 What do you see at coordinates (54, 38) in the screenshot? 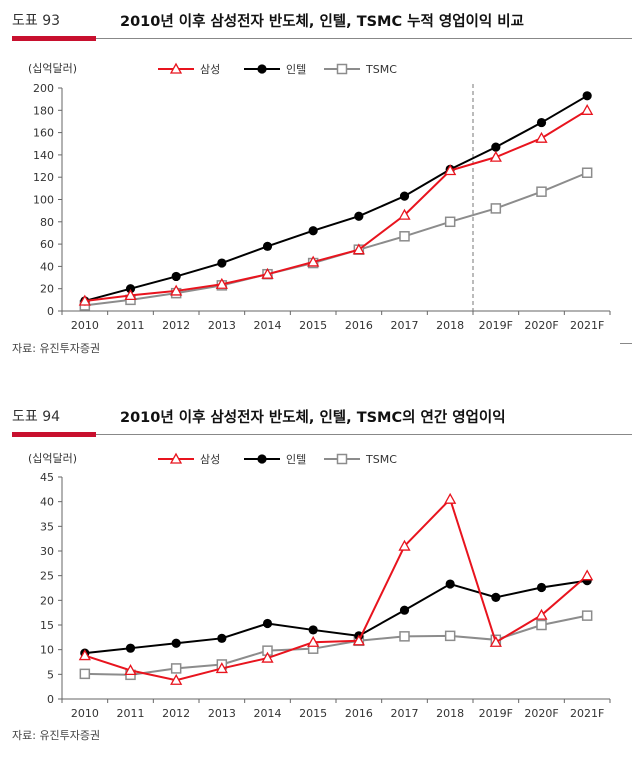
I see `header-accent-bar` at bounding box center [54, 38].